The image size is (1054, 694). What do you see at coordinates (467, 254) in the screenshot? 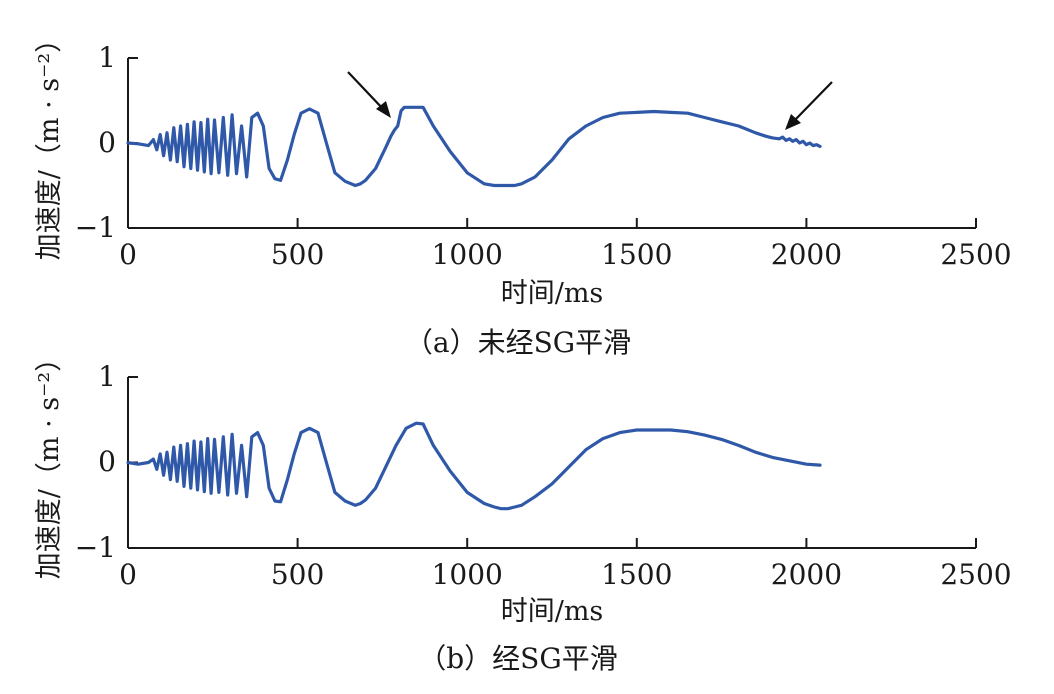
I see `chart-a-xtick-label-1000: 1000` at bounding box center [467, 254].